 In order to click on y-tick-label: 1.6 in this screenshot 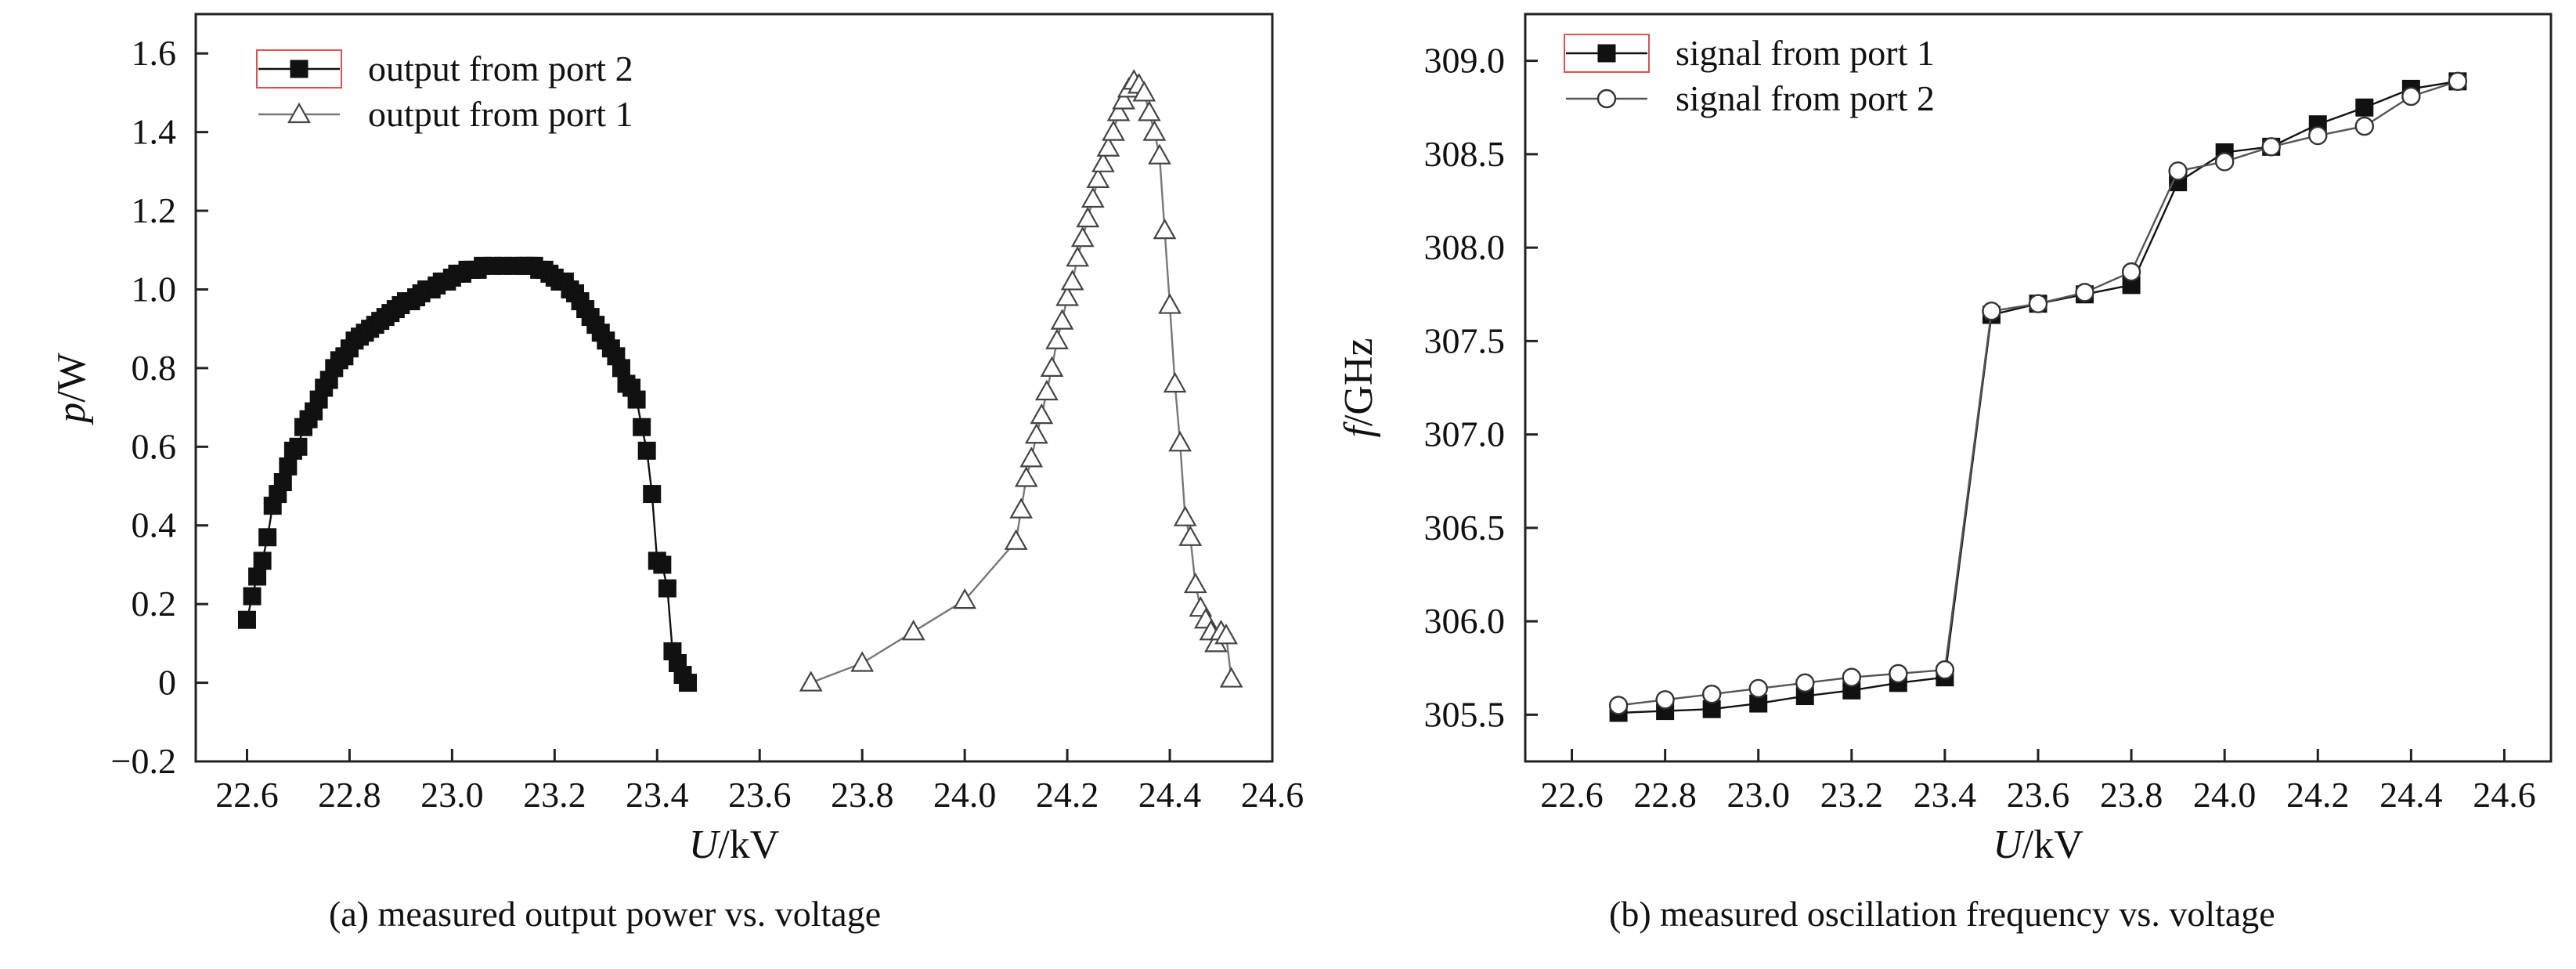, I will do `click(155, 53)`.